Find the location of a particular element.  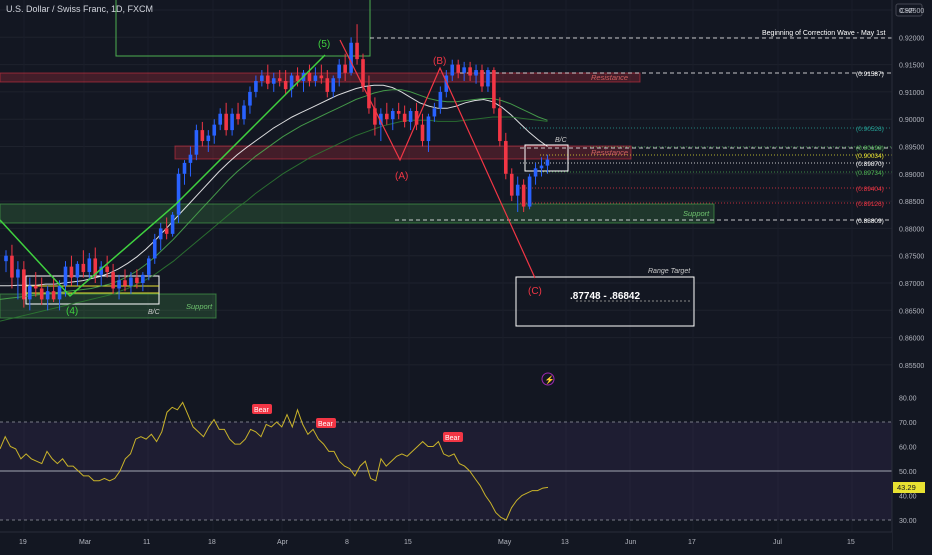

waveA-label: (A) is located at coordinates (401, 176).